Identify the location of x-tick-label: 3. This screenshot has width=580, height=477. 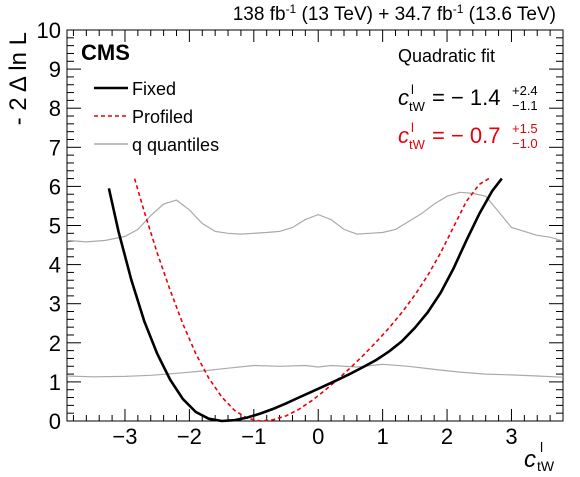
(511, 436).